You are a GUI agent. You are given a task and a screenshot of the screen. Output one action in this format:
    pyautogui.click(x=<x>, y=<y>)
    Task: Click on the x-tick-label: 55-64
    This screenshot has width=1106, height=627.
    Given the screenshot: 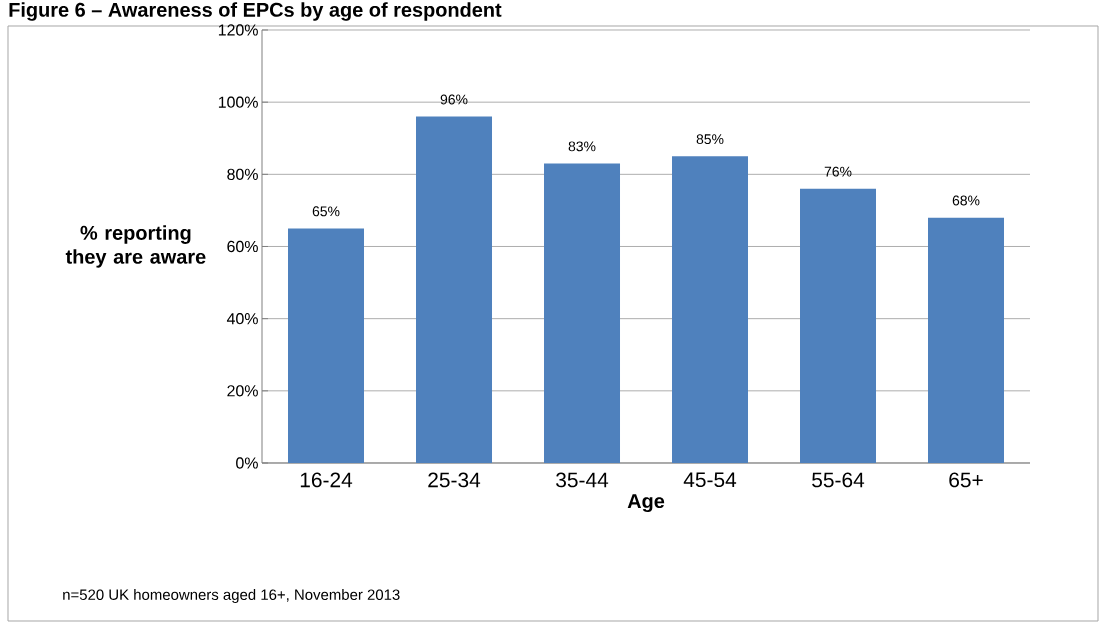 What is the action you would take?
    pyautogui.click(x=838, y=480)
    